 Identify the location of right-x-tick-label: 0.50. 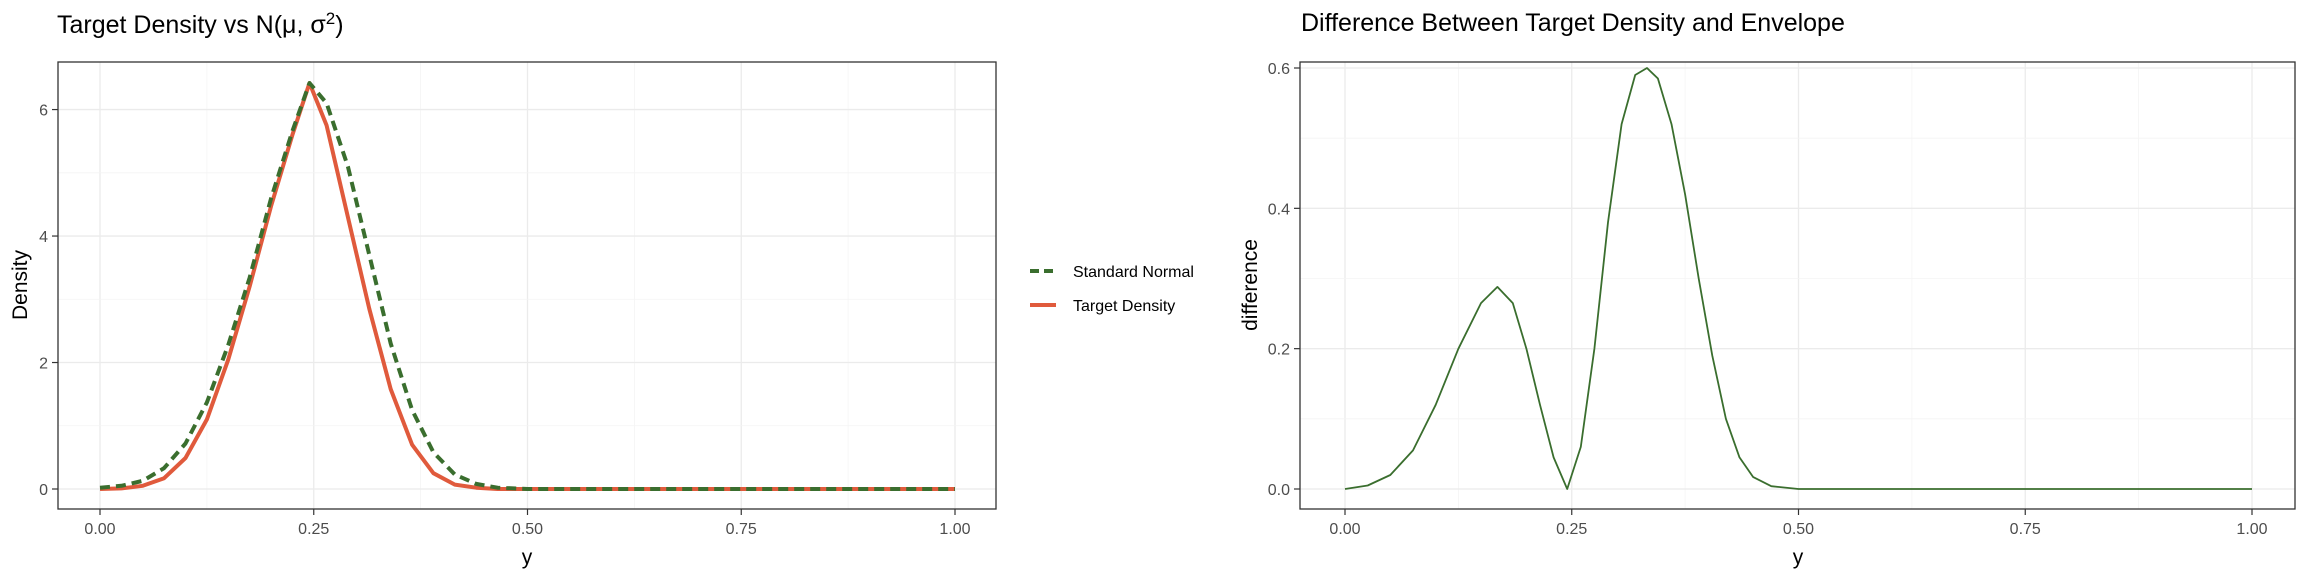
(1798, 529).